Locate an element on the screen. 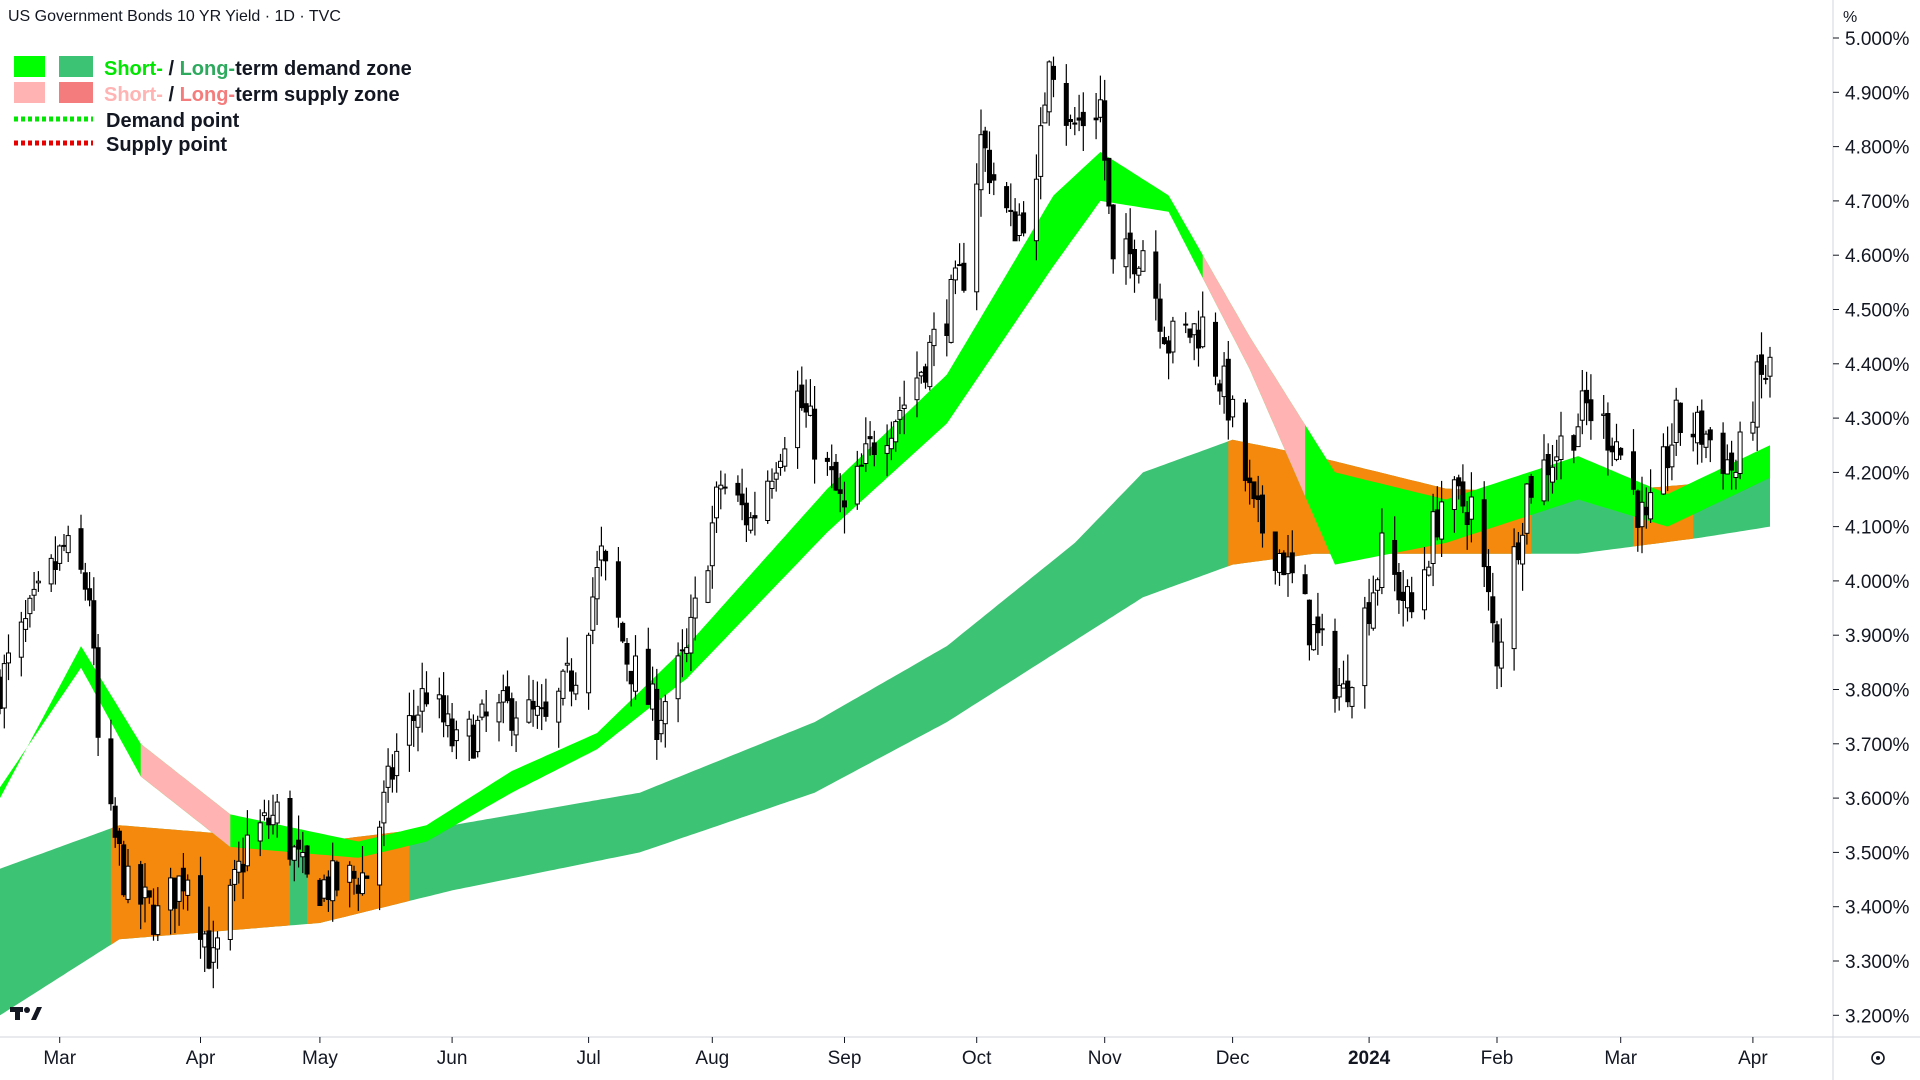  y-tick-label-18: 5.000% is located at coordinates (1877, 39).